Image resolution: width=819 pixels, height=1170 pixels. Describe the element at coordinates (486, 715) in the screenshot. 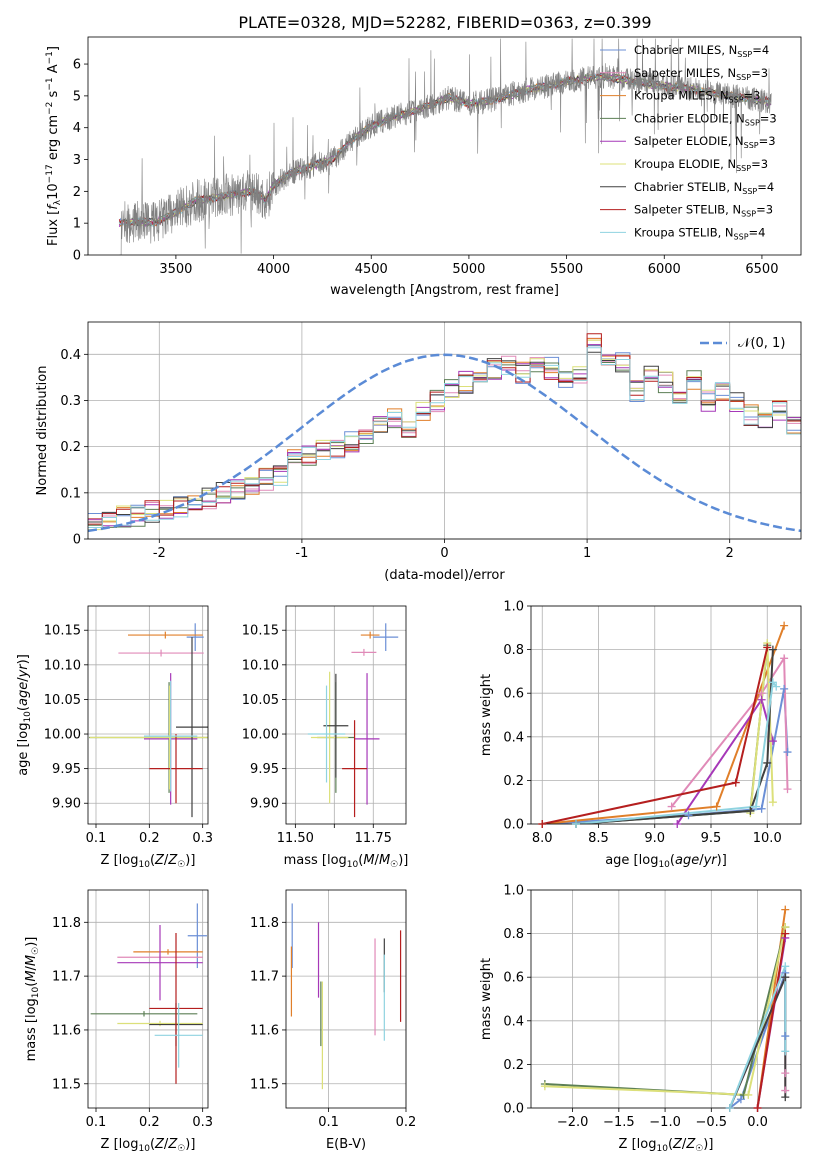

I see `y-axis-label: mass weight` at that location.